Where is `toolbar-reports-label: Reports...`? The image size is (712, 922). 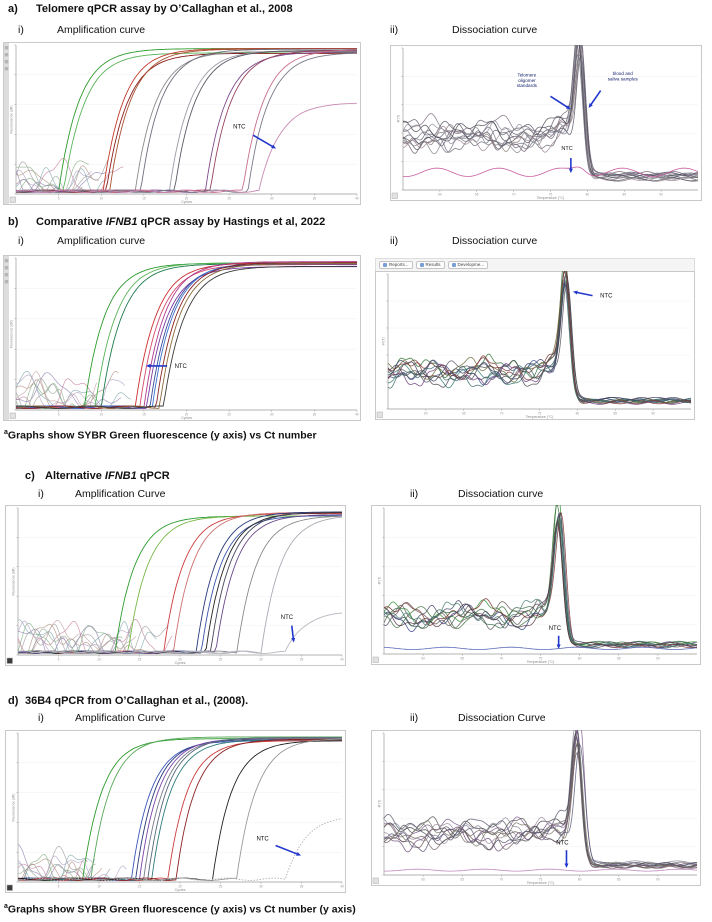
toolbar-reports-label: Reports... is located at coordinates (399, 264).